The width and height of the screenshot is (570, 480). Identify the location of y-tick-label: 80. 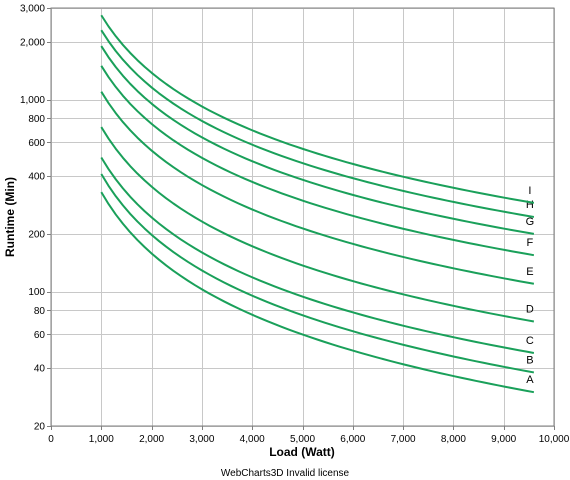
(40, 311).